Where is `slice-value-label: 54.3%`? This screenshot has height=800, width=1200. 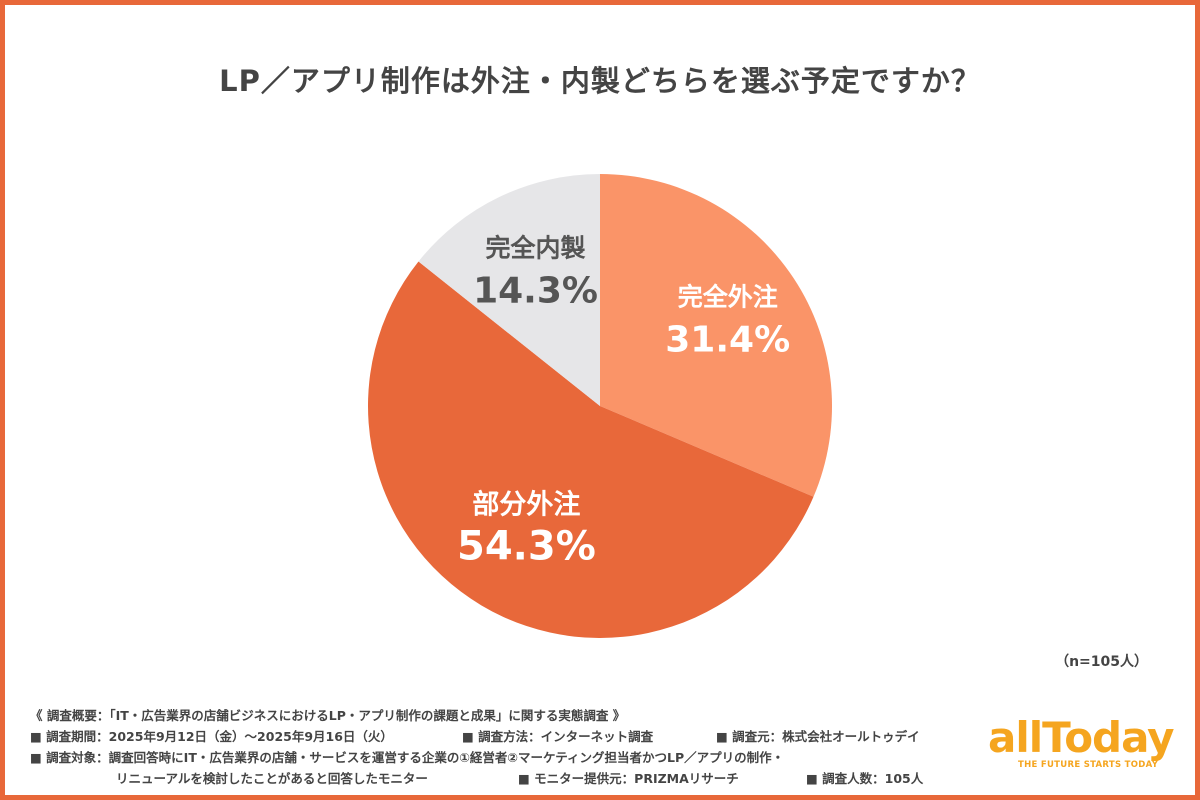 slice-value-label: 54.3% is located at coordinates (526, 547).